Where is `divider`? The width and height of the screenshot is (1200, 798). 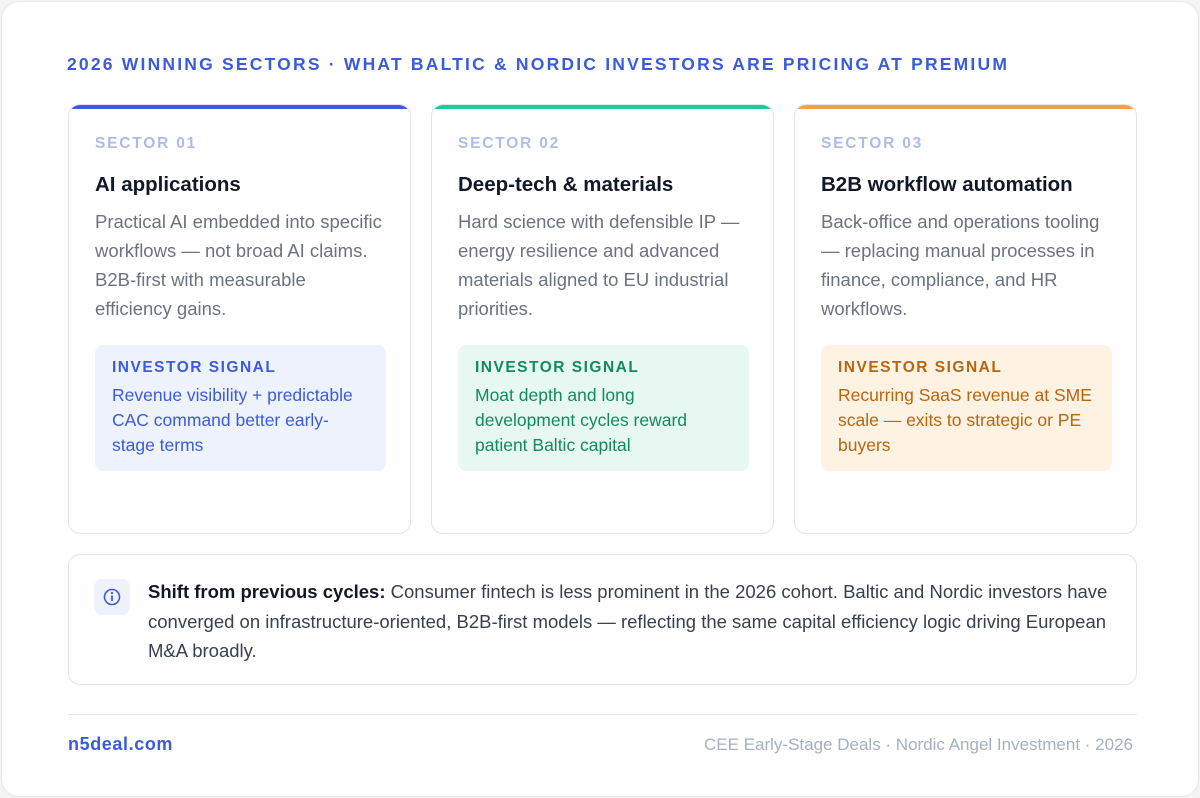
divider is located at coordinates (602, 714).